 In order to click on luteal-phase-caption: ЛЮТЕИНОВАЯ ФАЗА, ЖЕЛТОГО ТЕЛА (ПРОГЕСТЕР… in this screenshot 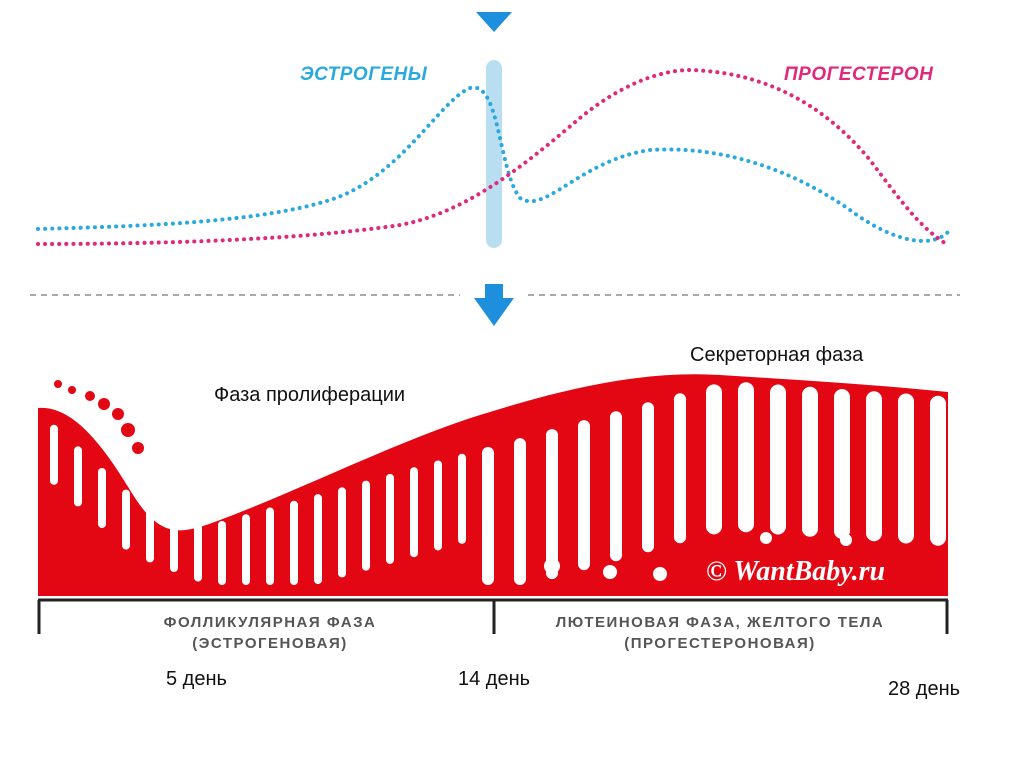, I will do `click(720, 633)`.